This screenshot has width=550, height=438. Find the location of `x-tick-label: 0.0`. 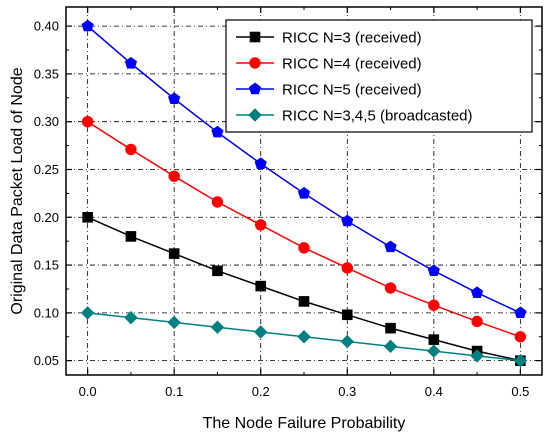

x-tick-label: 0.0 is located at coordinates (88, 391).